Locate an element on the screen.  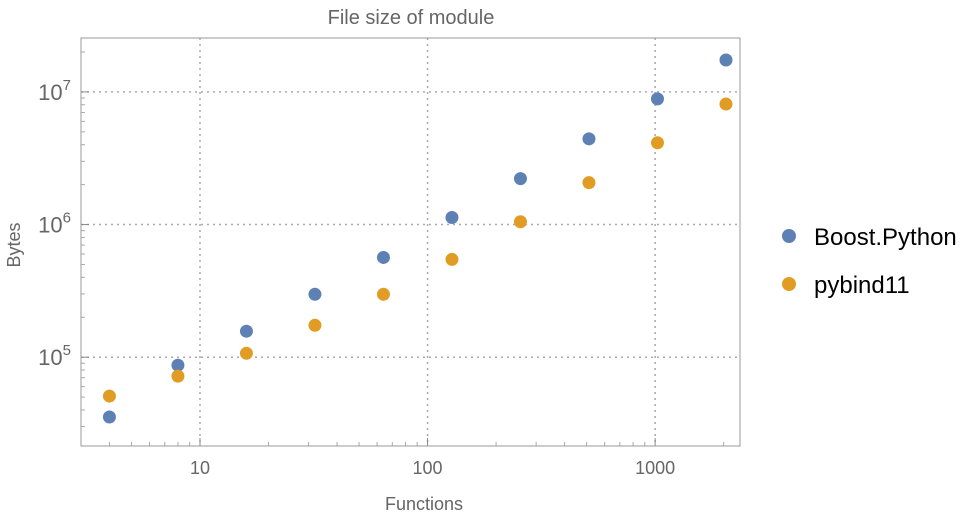
legend: Boost.Python pybind11 is located at coordinates (869, 261).